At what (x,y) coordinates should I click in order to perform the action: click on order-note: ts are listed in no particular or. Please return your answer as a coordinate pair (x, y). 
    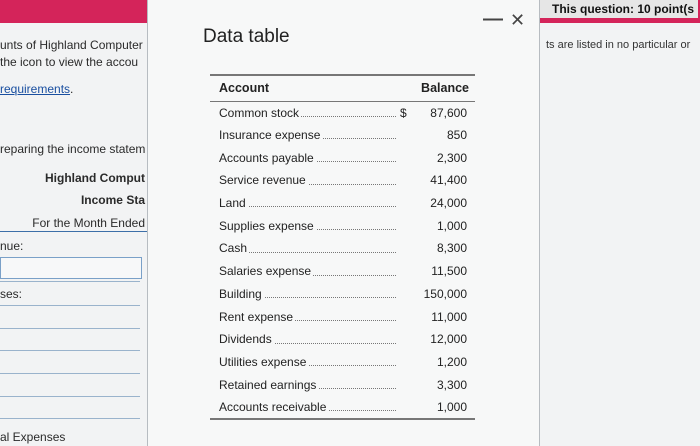
    Looking at the image, I should click on (618, 45).